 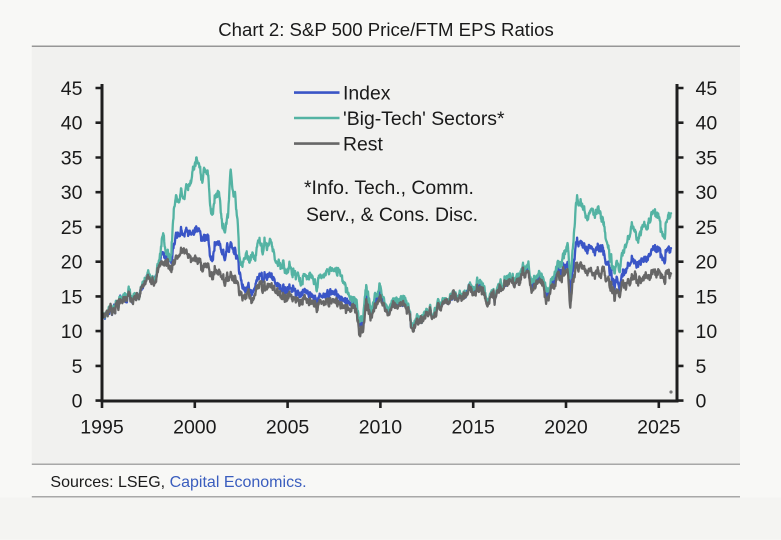 What do you see at coordinates (195, 428) in the screenshot?
I see `svg-text: 2000` at bounding box center [195, 428].